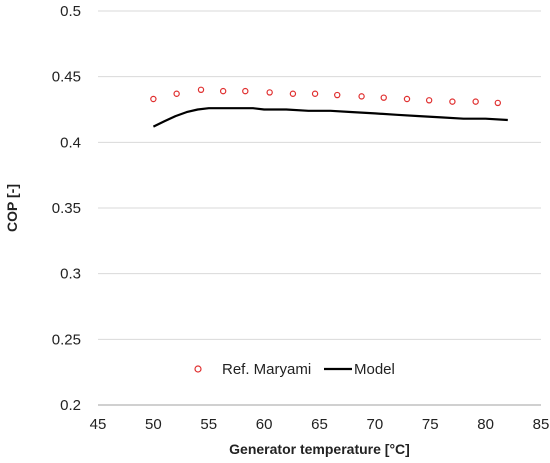 This screenshot has width=550, height=463. Describe the element at coordinates (375, 424) in the screenshot. I see `x-tick-label: 70` at that location.